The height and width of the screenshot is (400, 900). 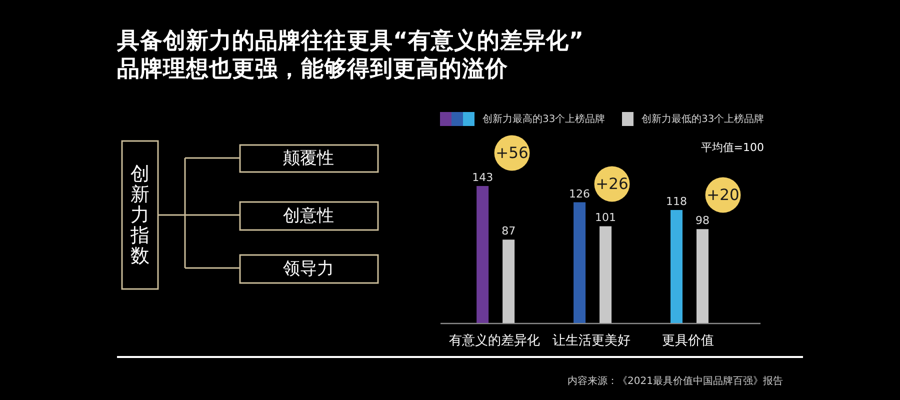 What do you see at coordinates (732, 147) in the screenshot?
I see `text: 平均值=100` at bounding box center [732, 147].